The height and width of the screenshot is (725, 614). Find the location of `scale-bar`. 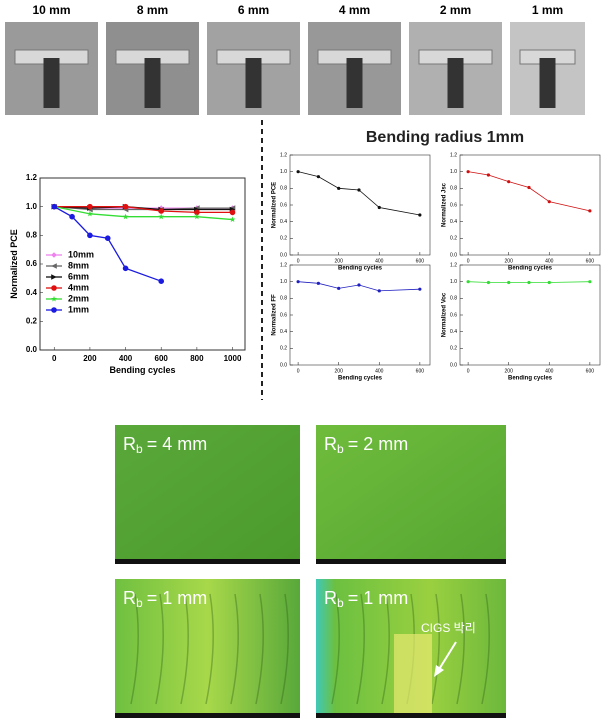

scale-bar is located at coordinates (411, 561).